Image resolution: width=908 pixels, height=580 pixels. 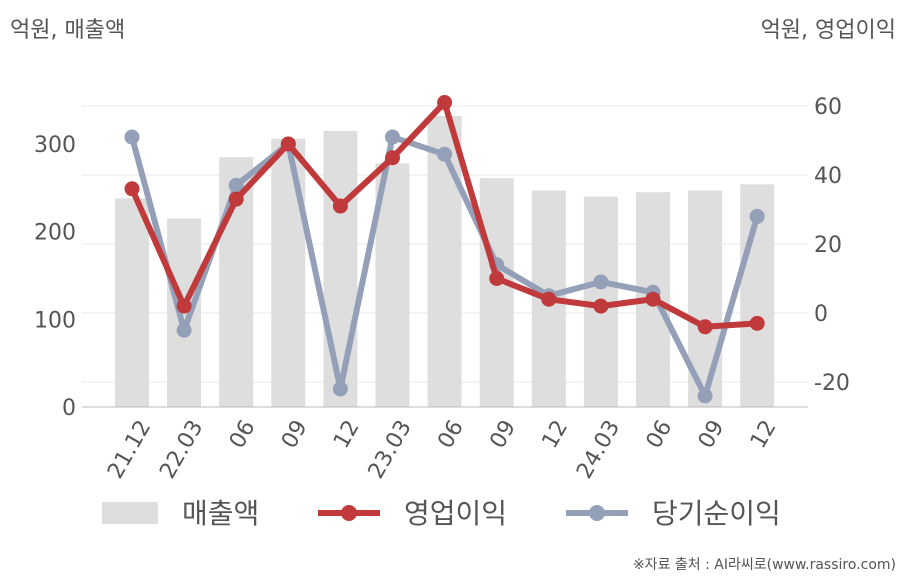 What do you see at coordinates (828, 176) in the screenshot?
I see `right-axis-tick-label: 40` at bounding box center [828, 176].